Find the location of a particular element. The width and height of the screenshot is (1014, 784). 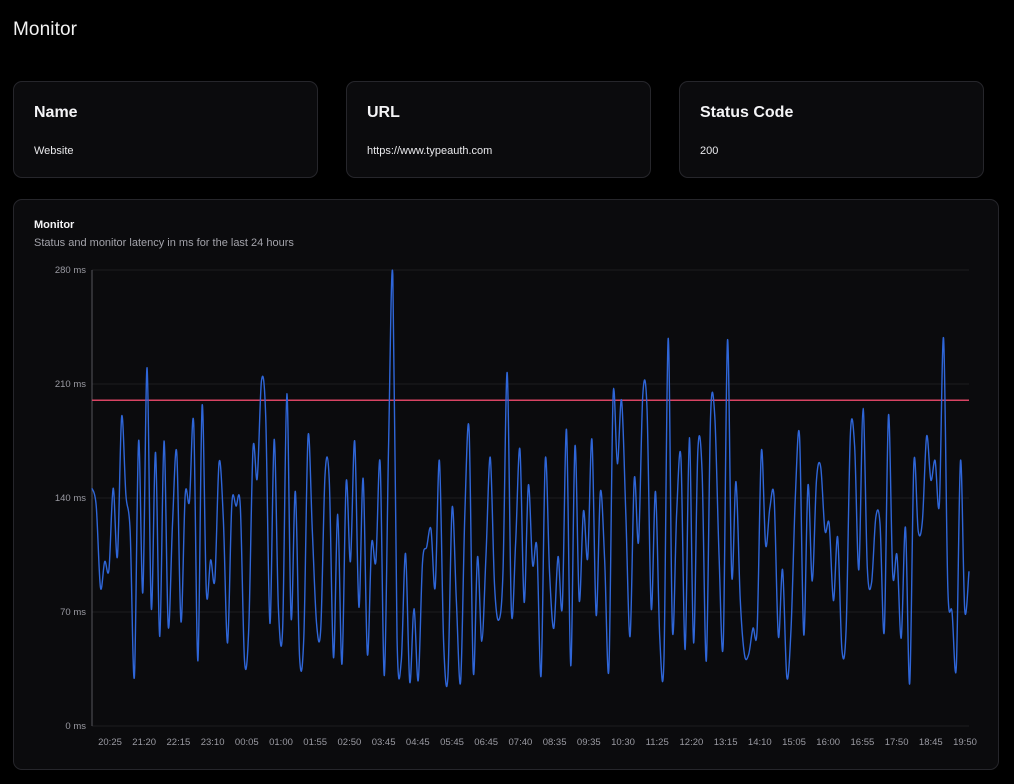

x-tick-label: 10:30 is located at coordinates (623, 742).